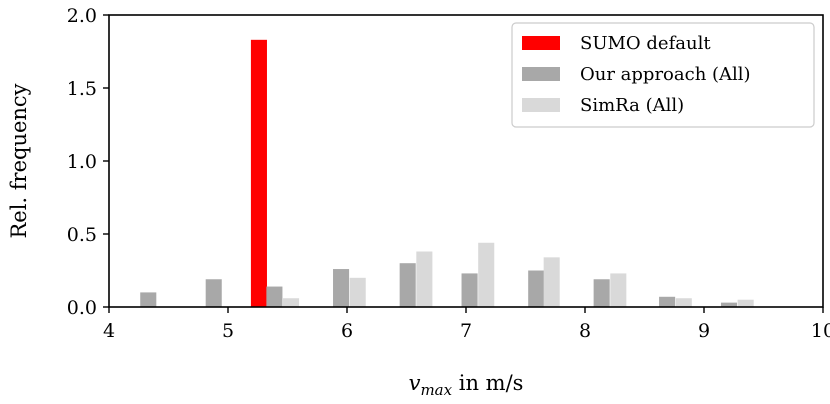 The image size is (830, 404). Describe the element at coordinates (82, 308) in the screenshot. I see `y-tick-label-0: 0.0` at that location.